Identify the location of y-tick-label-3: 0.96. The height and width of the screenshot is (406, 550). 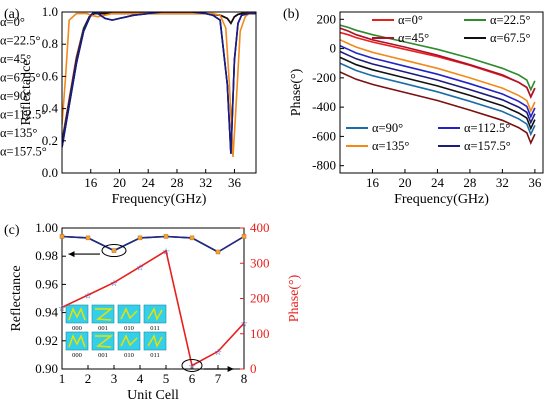
(46, 283).